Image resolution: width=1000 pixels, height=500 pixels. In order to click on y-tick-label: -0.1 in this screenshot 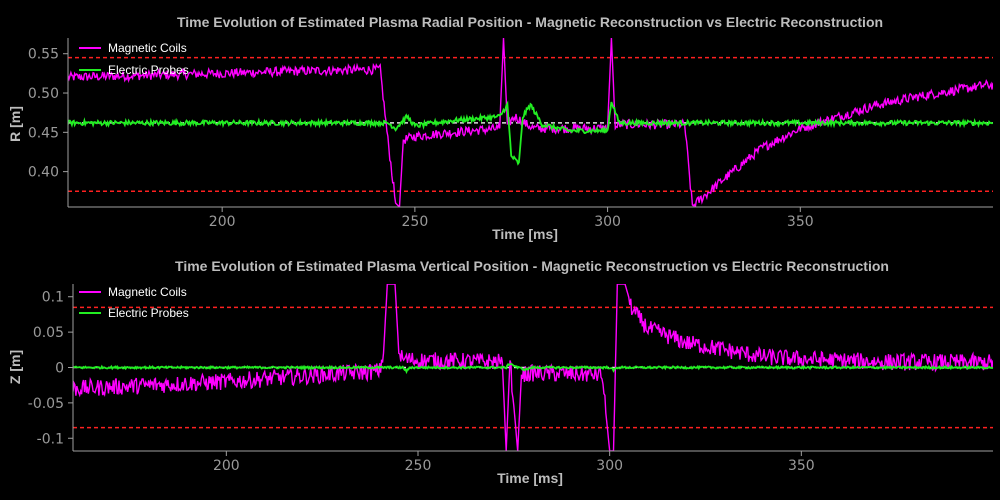, I will do `click(50, 439)`.